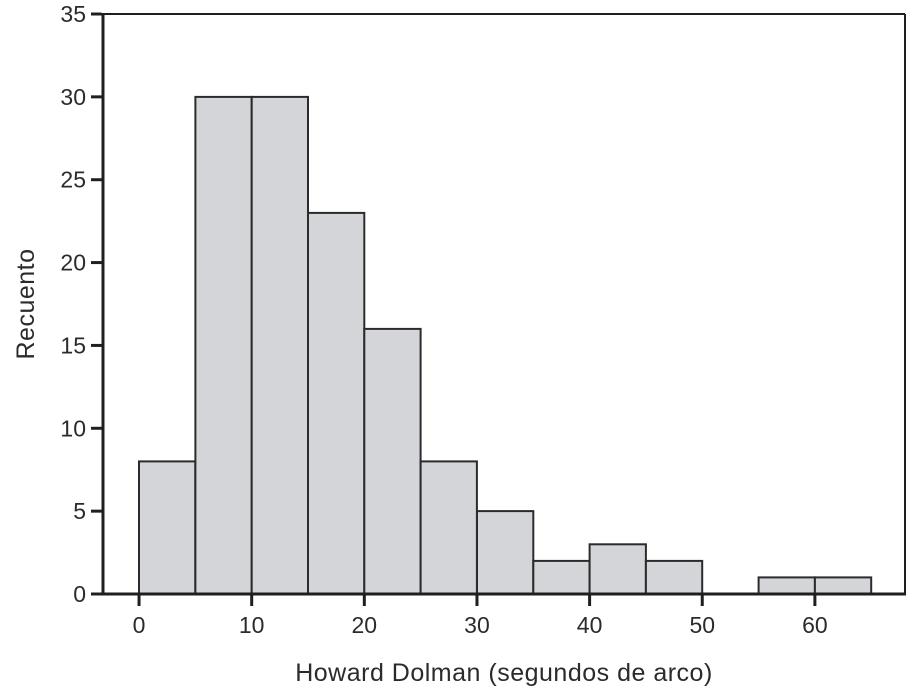 This screenshot has height=698, width=919. What do you see at coordinates (73, 97) in the screenshot?
I see `y-tick-label: 30` at bounding box center [73, 97].